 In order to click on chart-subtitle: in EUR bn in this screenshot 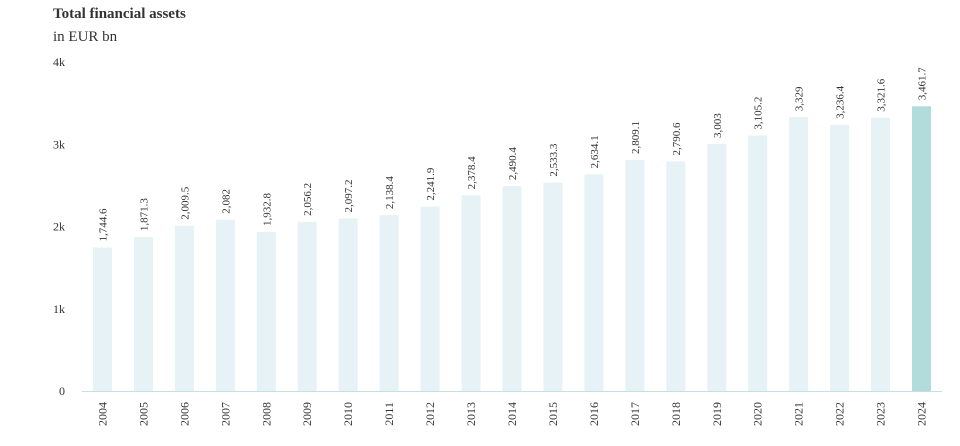, I will do `click(85, 37)`.